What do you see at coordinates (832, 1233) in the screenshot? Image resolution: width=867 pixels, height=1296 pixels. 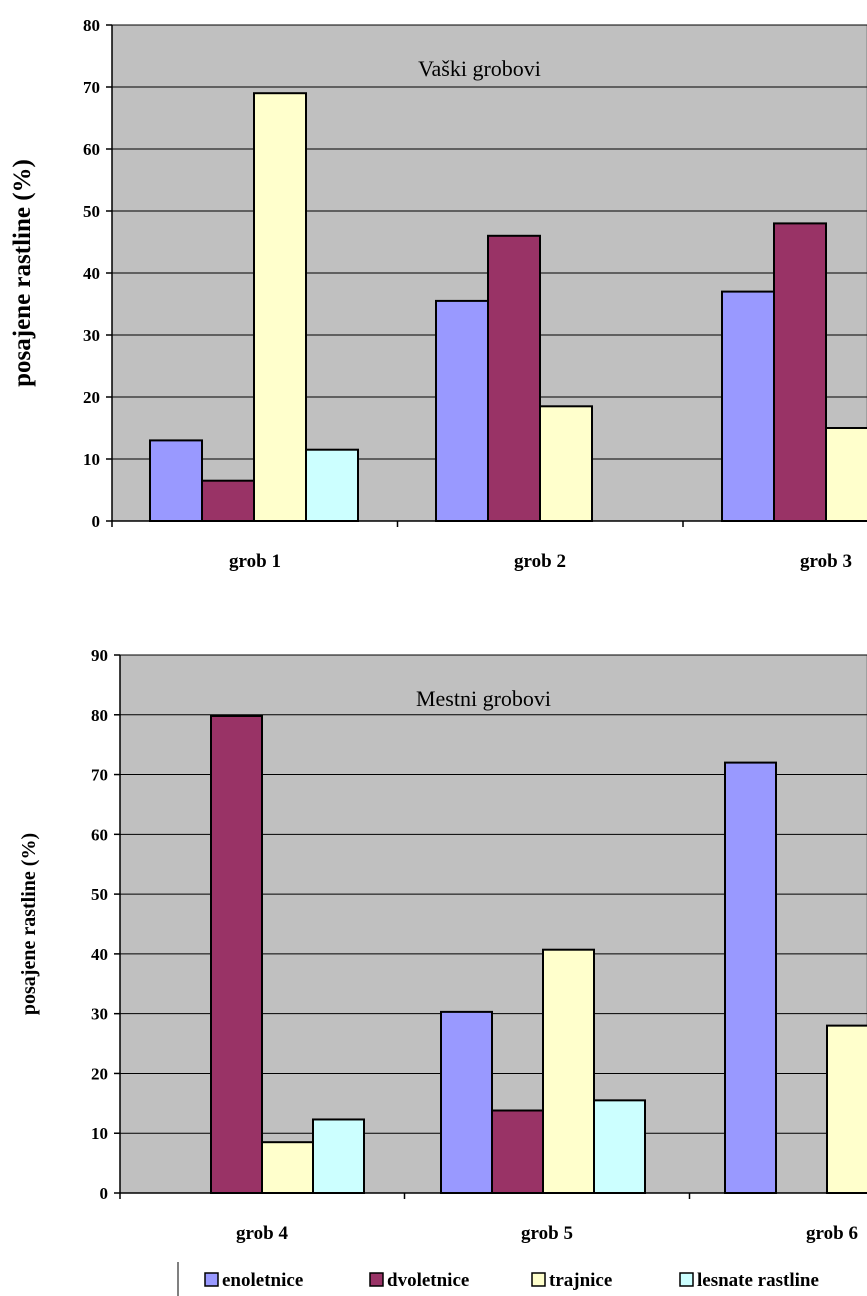 I see `x-category-label: grob 6` at bounding box center [832, 1233].